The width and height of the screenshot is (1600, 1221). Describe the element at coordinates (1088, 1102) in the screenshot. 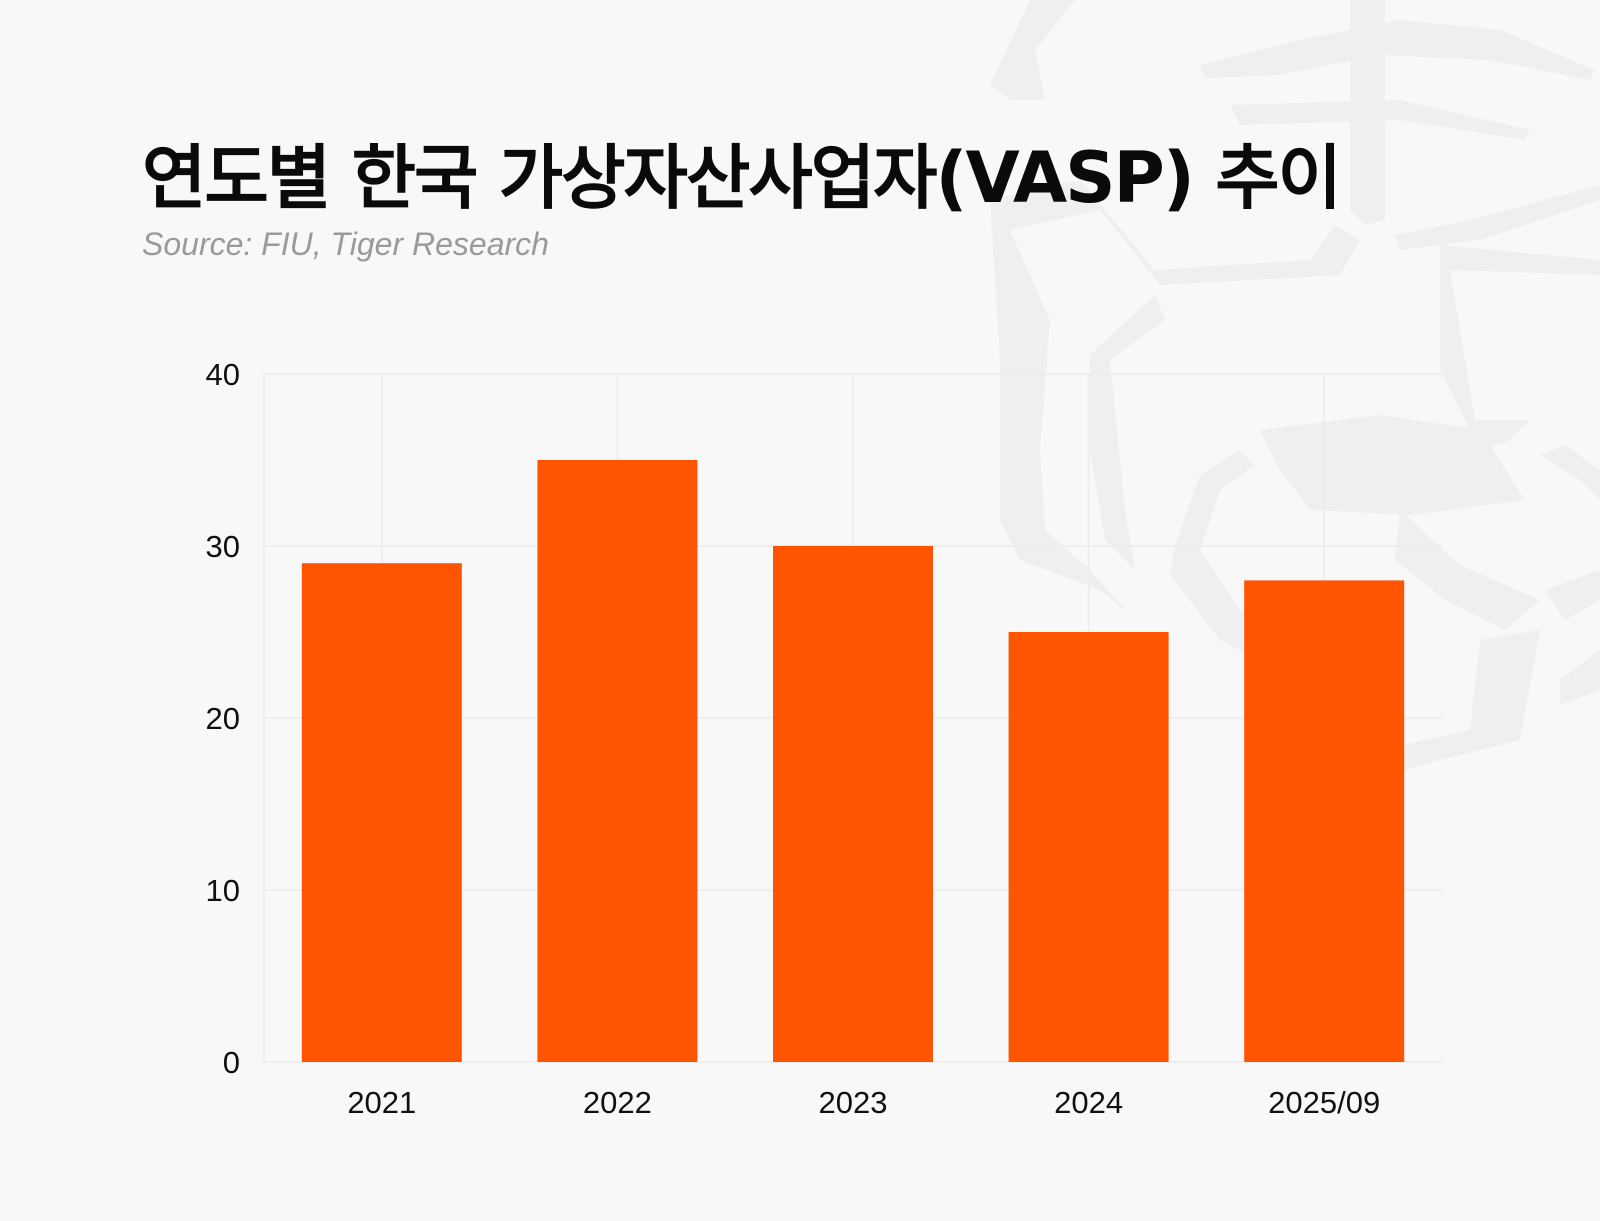

I see `x-tick-label: 2024` at that location.